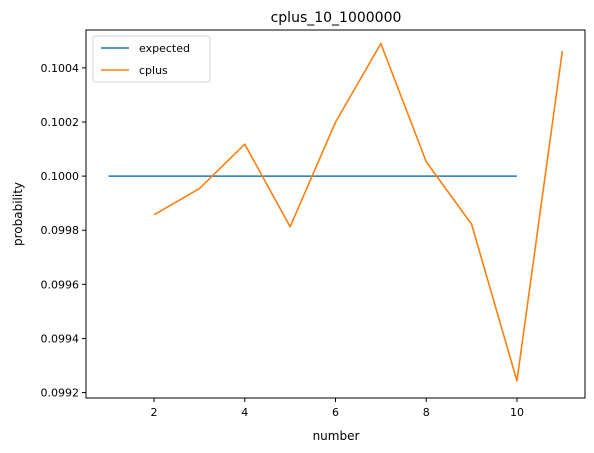 This screenshot has width=594, height=453. Describe the element at coordinates (60, 176) in the screenshot. I see `y-tick-label: 0.1000` at that location.